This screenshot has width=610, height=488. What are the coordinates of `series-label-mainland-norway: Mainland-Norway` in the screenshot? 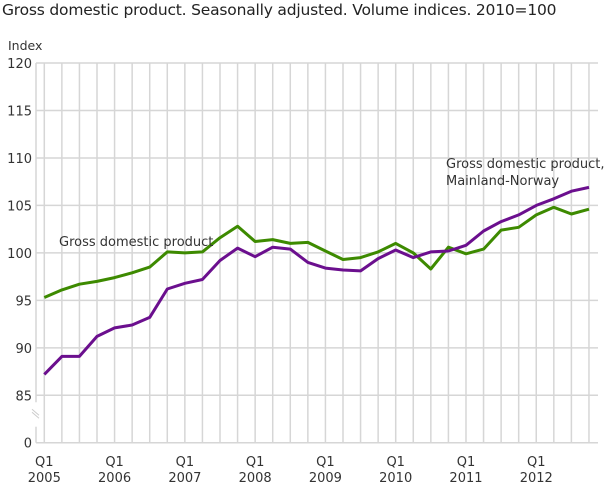 It's located at (502, 181).